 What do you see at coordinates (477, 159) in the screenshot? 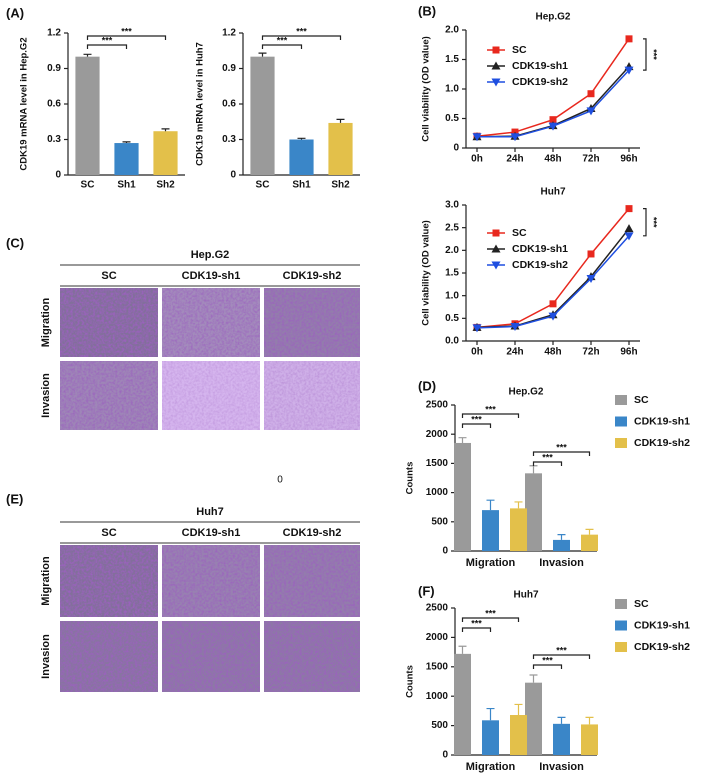
I see `x-tick-label: 0h` at bounding box center [477, 159].